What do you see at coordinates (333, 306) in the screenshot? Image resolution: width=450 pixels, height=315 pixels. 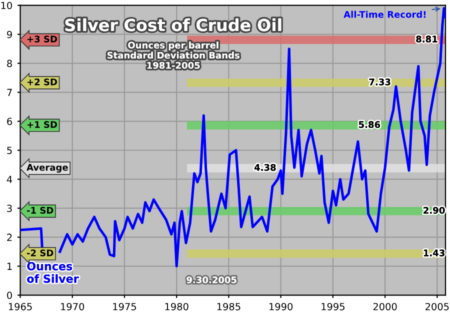 I see `x-tick-label: 1995` at bounding box center [333, 306].